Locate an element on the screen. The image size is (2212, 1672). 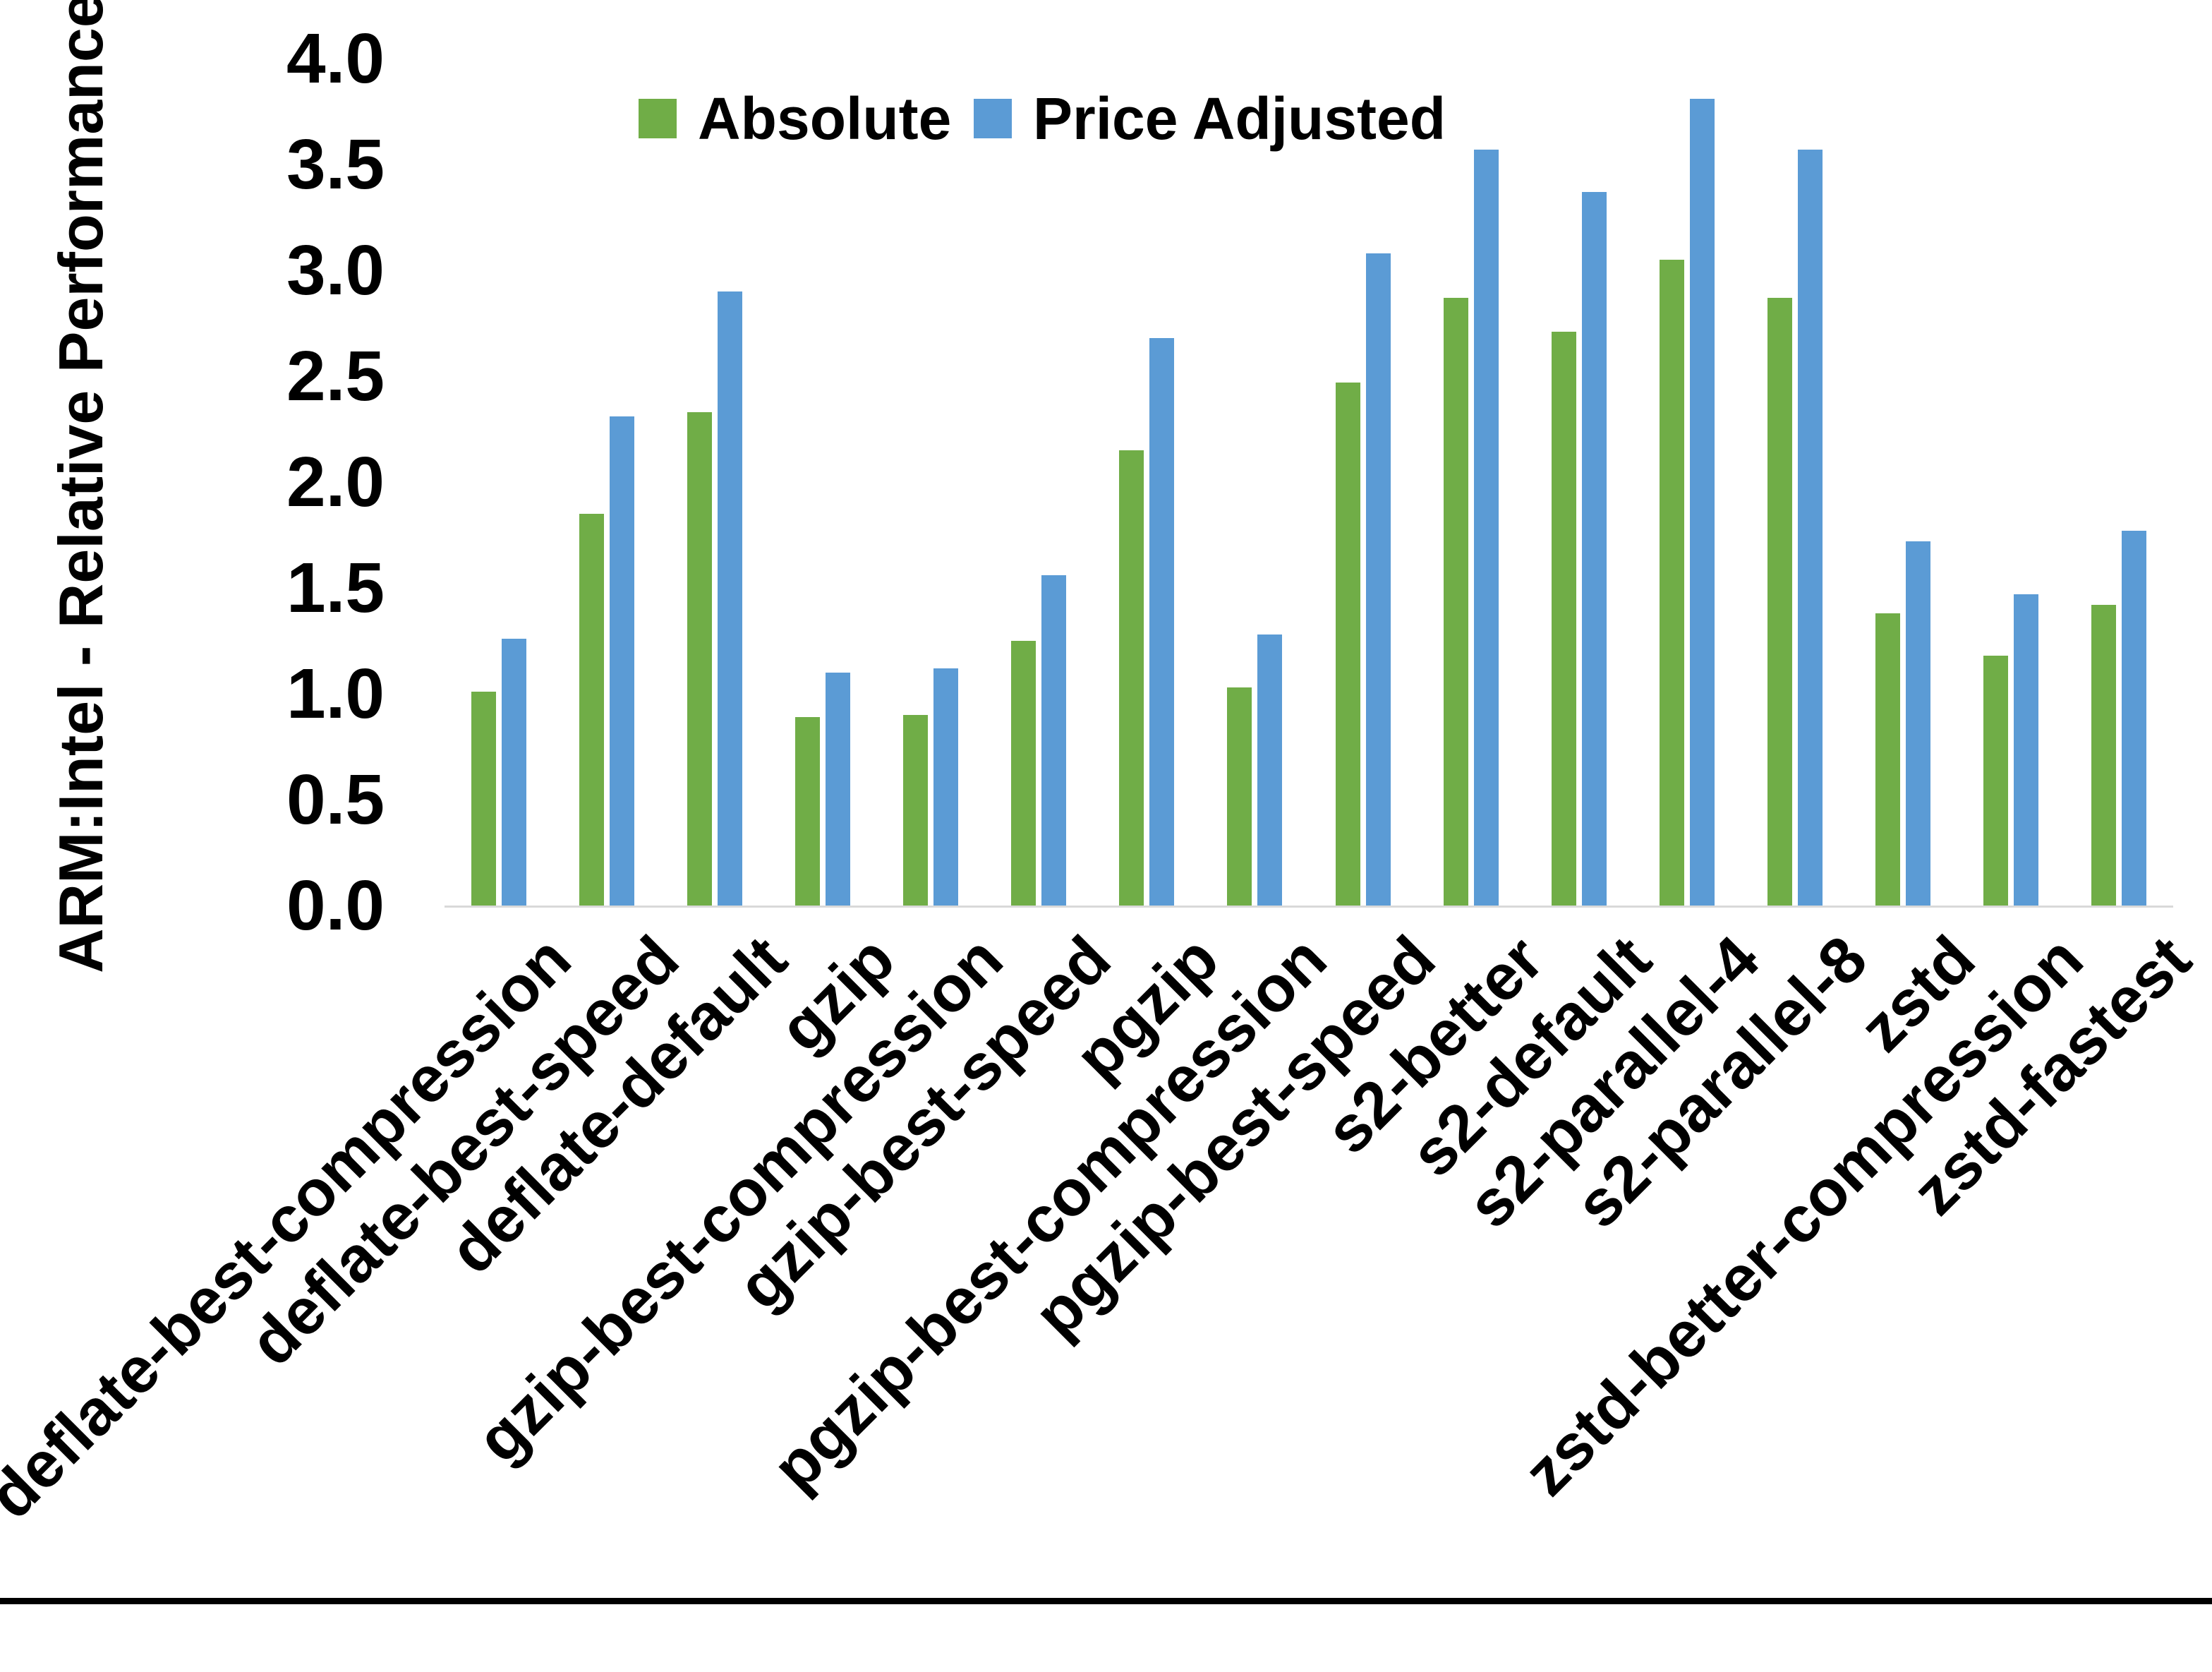
bar-absolute-pgzip is located at coordinates (1131, 678).